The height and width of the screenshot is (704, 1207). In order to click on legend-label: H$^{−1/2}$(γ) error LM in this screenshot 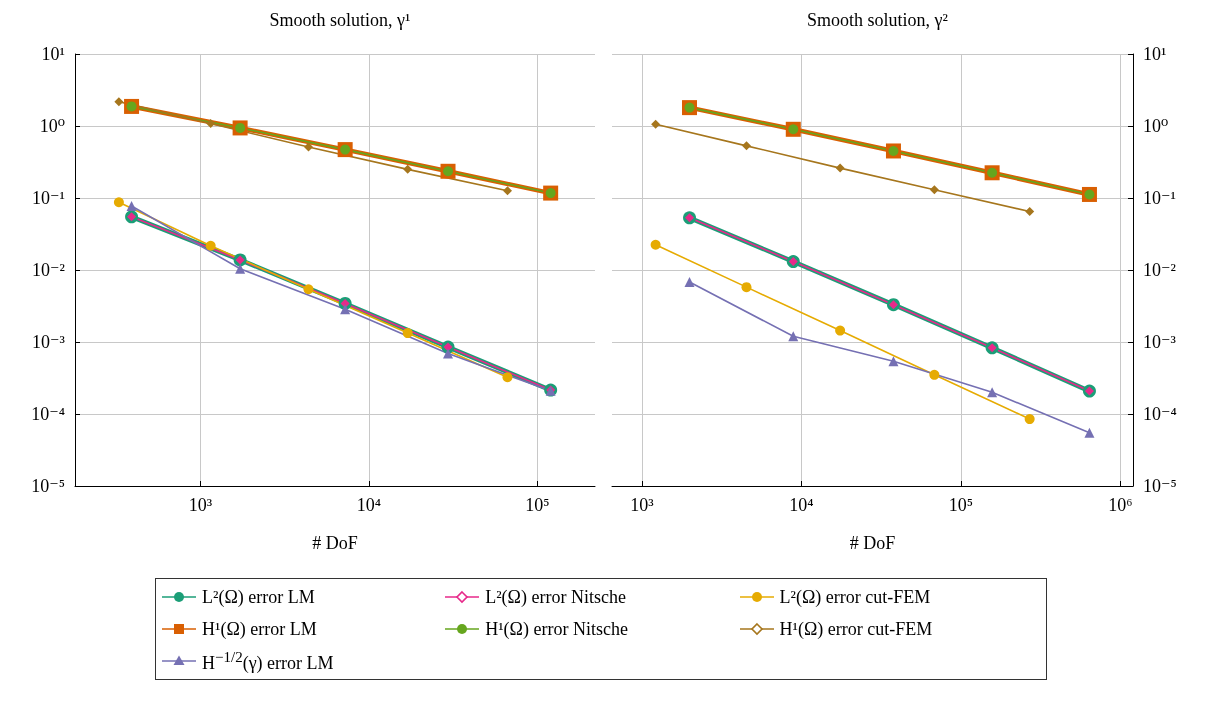, I will do `click(268, 661)`.